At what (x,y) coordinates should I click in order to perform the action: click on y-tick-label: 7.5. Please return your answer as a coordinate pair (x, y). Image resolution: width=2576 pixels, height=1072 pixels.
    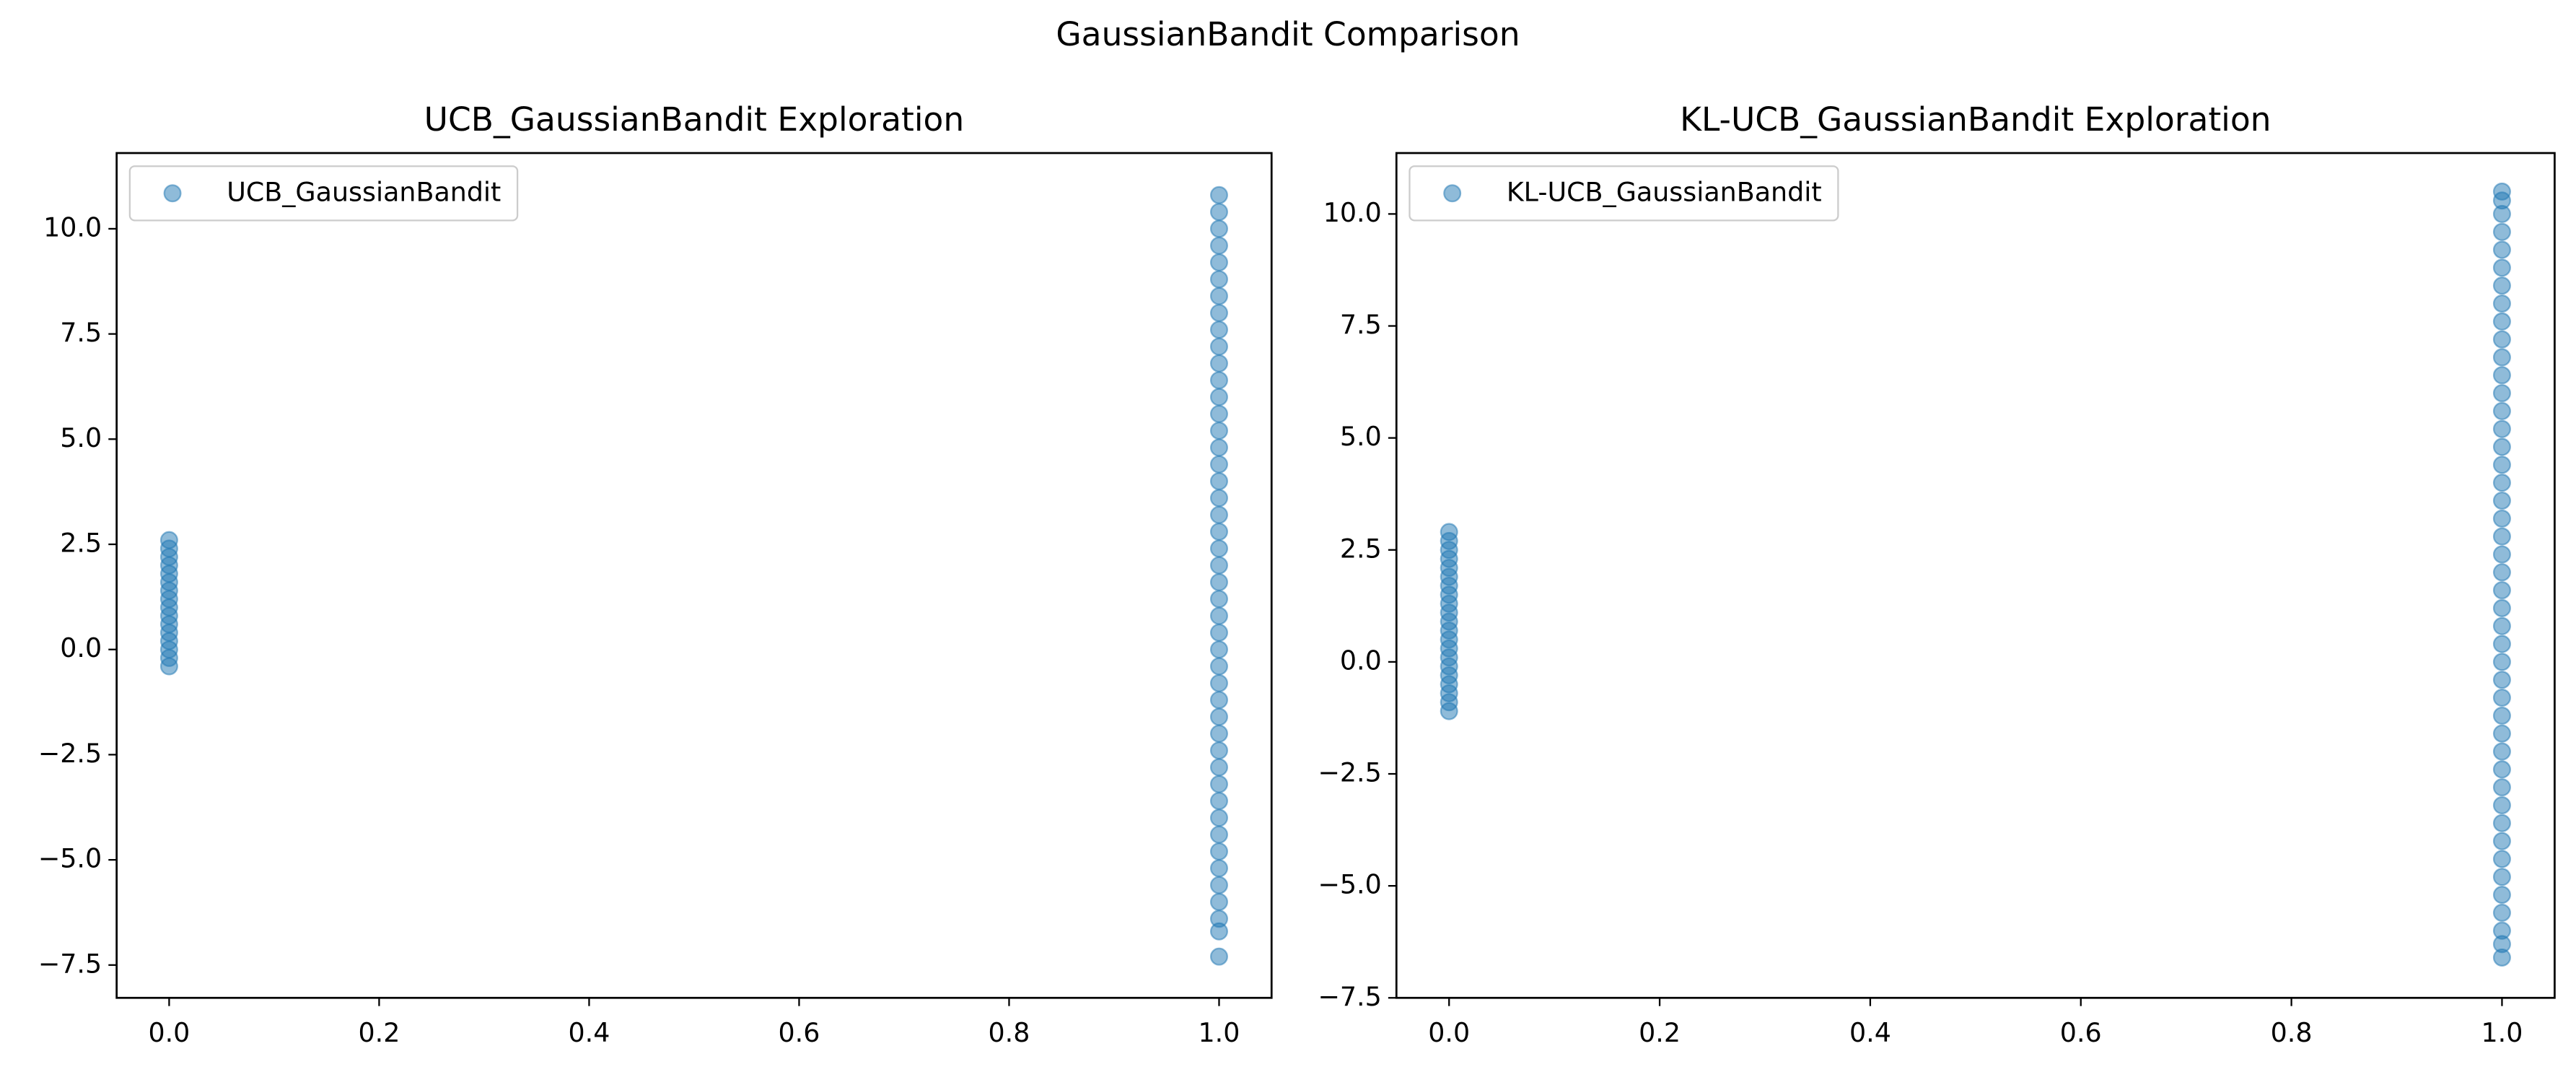
    Looking at the image, I should click on (81, 332).